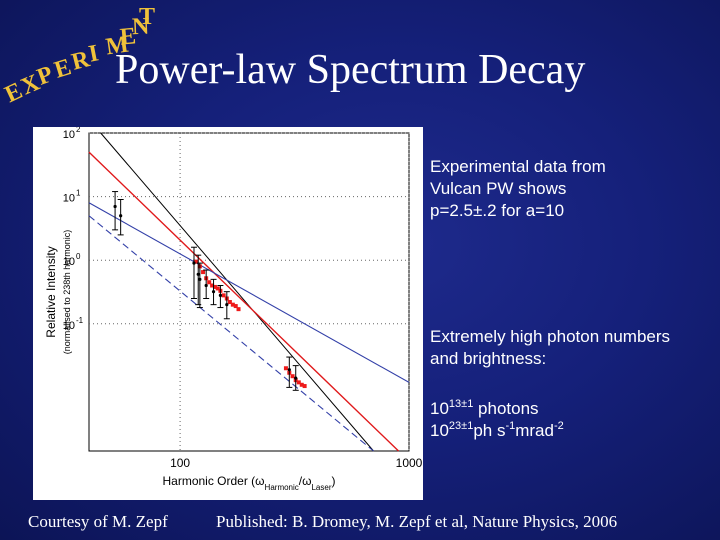  Describe the element at coordinates (147, 17) in the screenshot. I see `stamp-letter: T` at that location.